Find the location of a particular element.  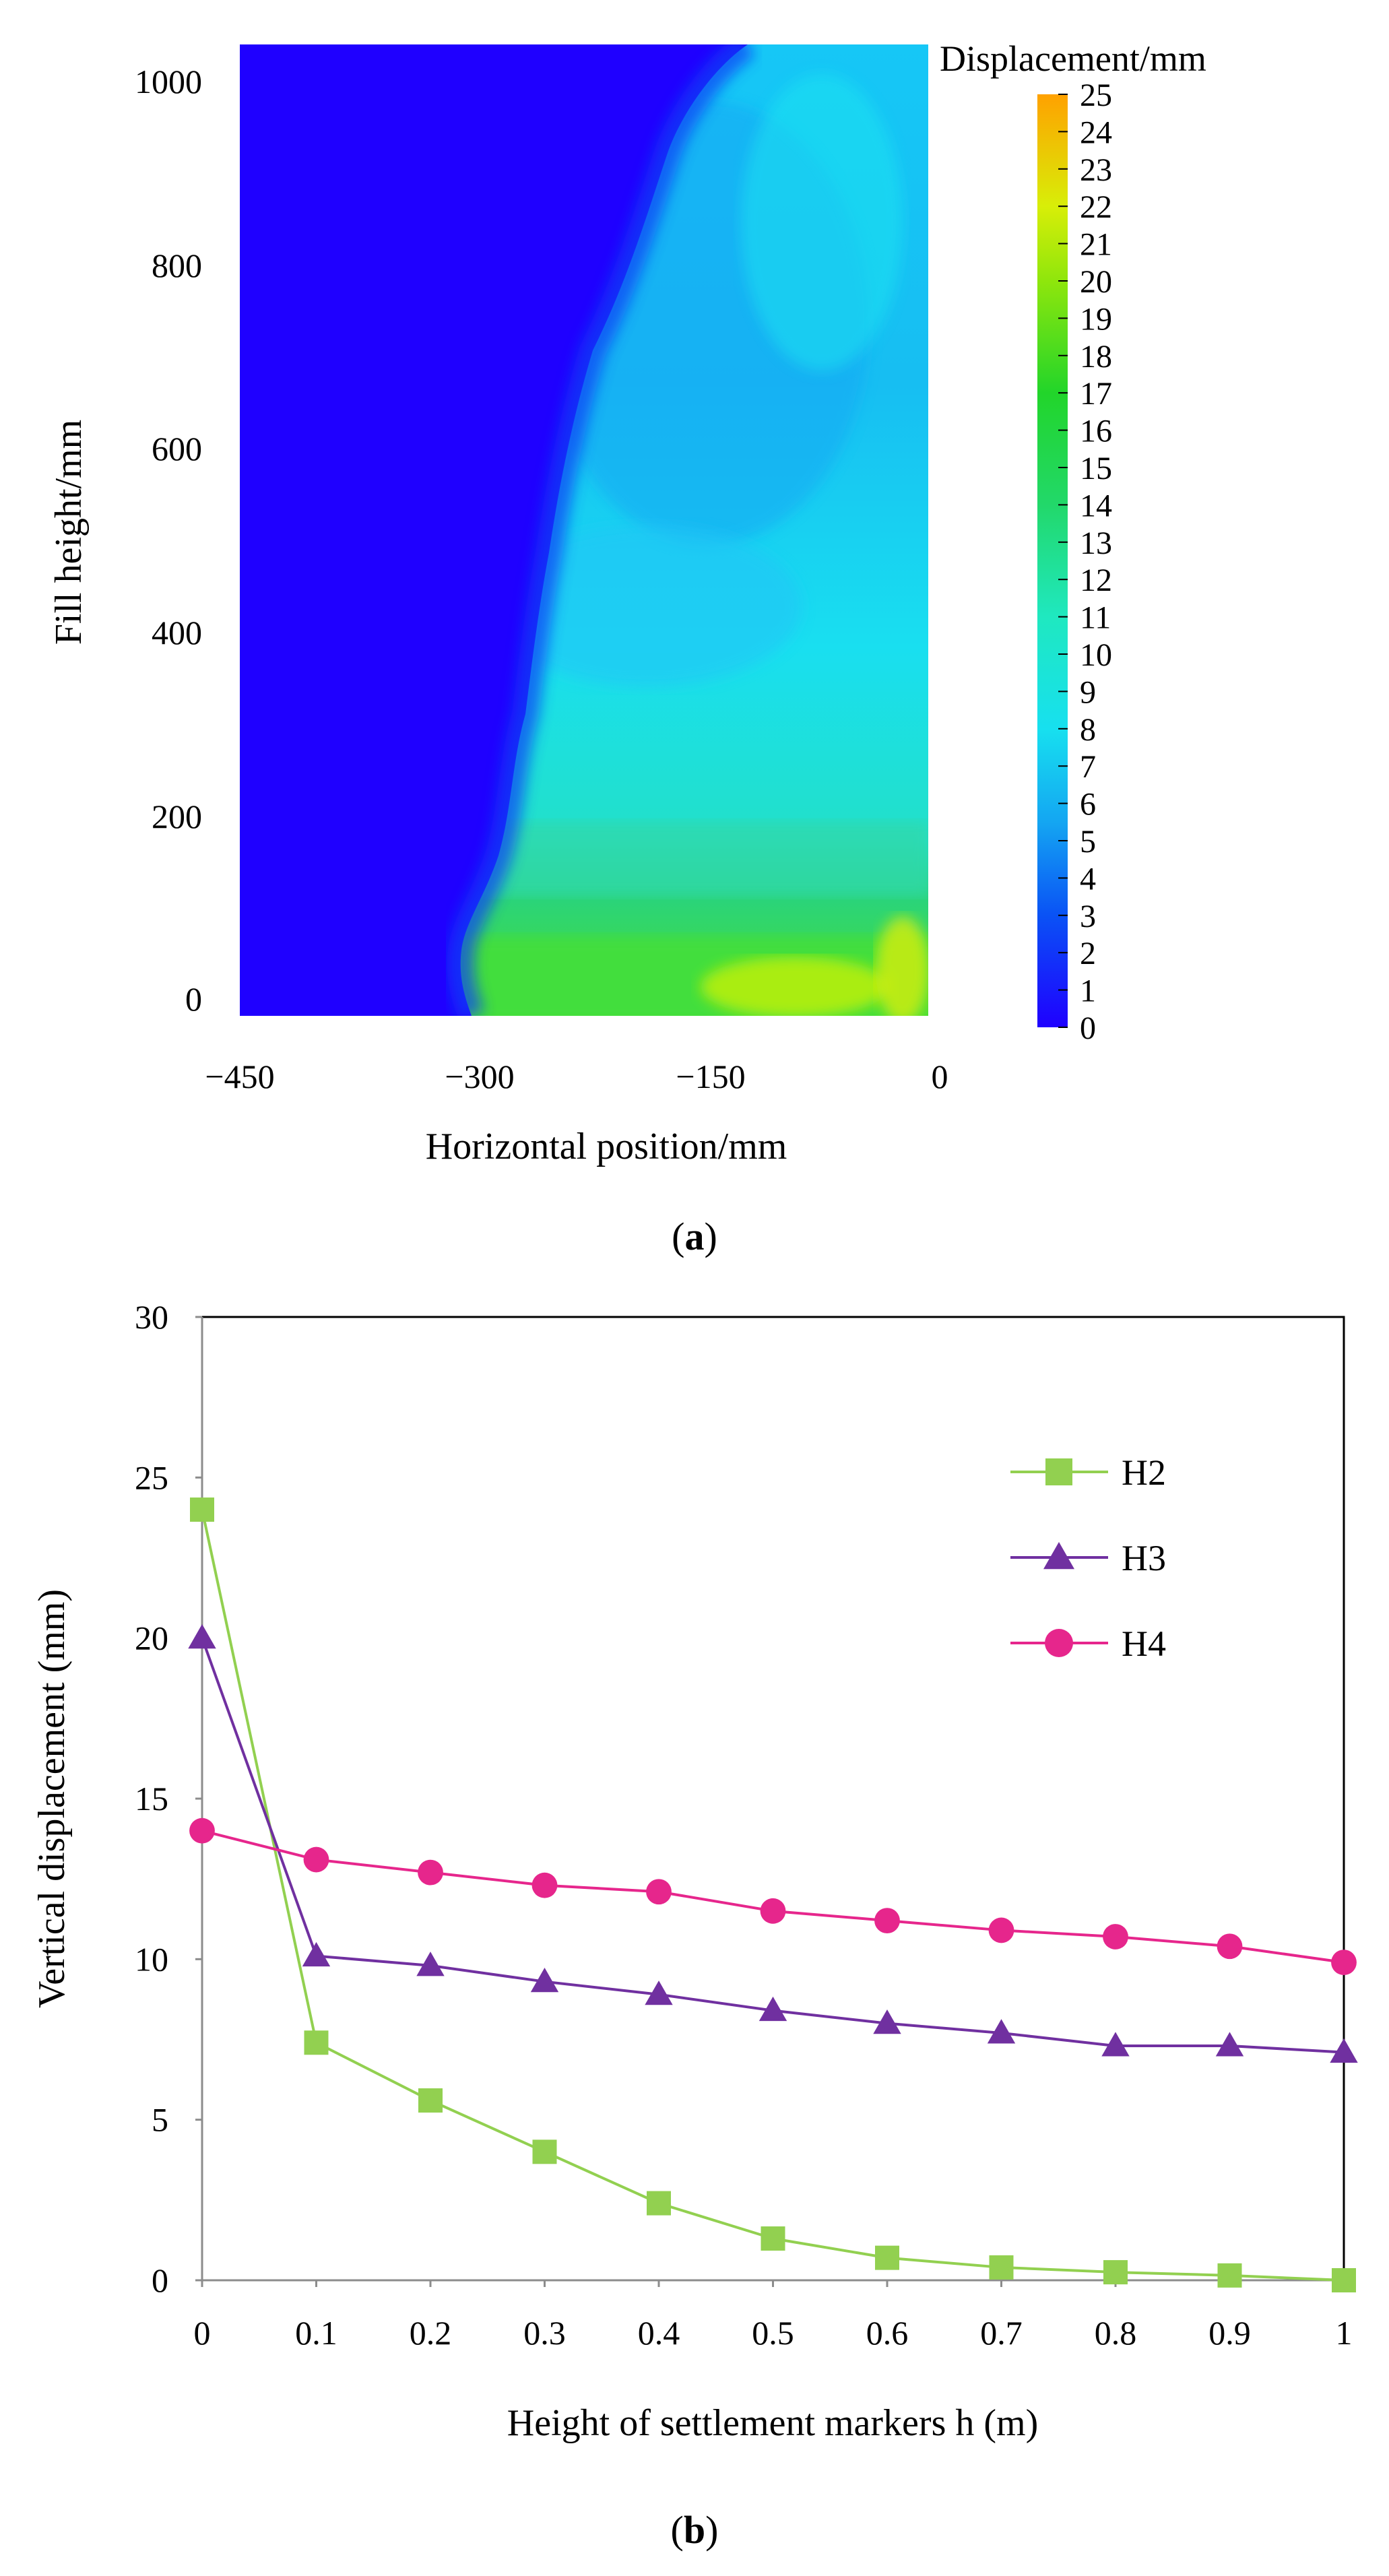

legend-label-h2: H2 is located at coordinates (1144, 1473).